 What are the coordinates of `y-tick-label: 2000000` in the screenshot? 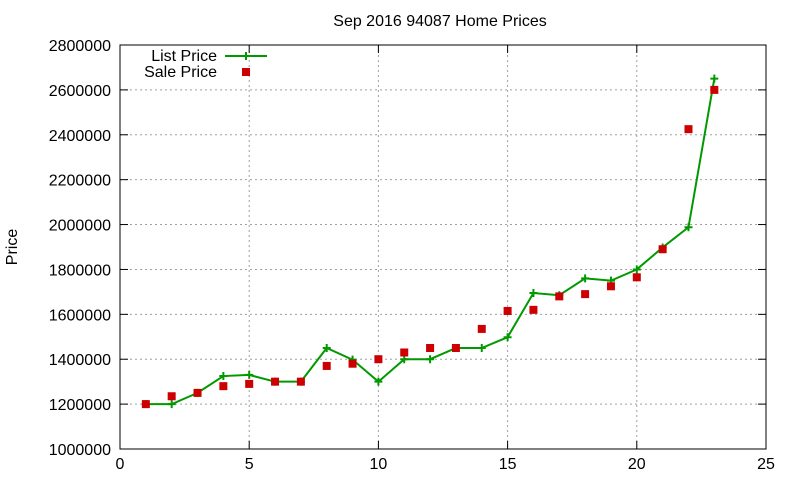 It's located at (80, 226).